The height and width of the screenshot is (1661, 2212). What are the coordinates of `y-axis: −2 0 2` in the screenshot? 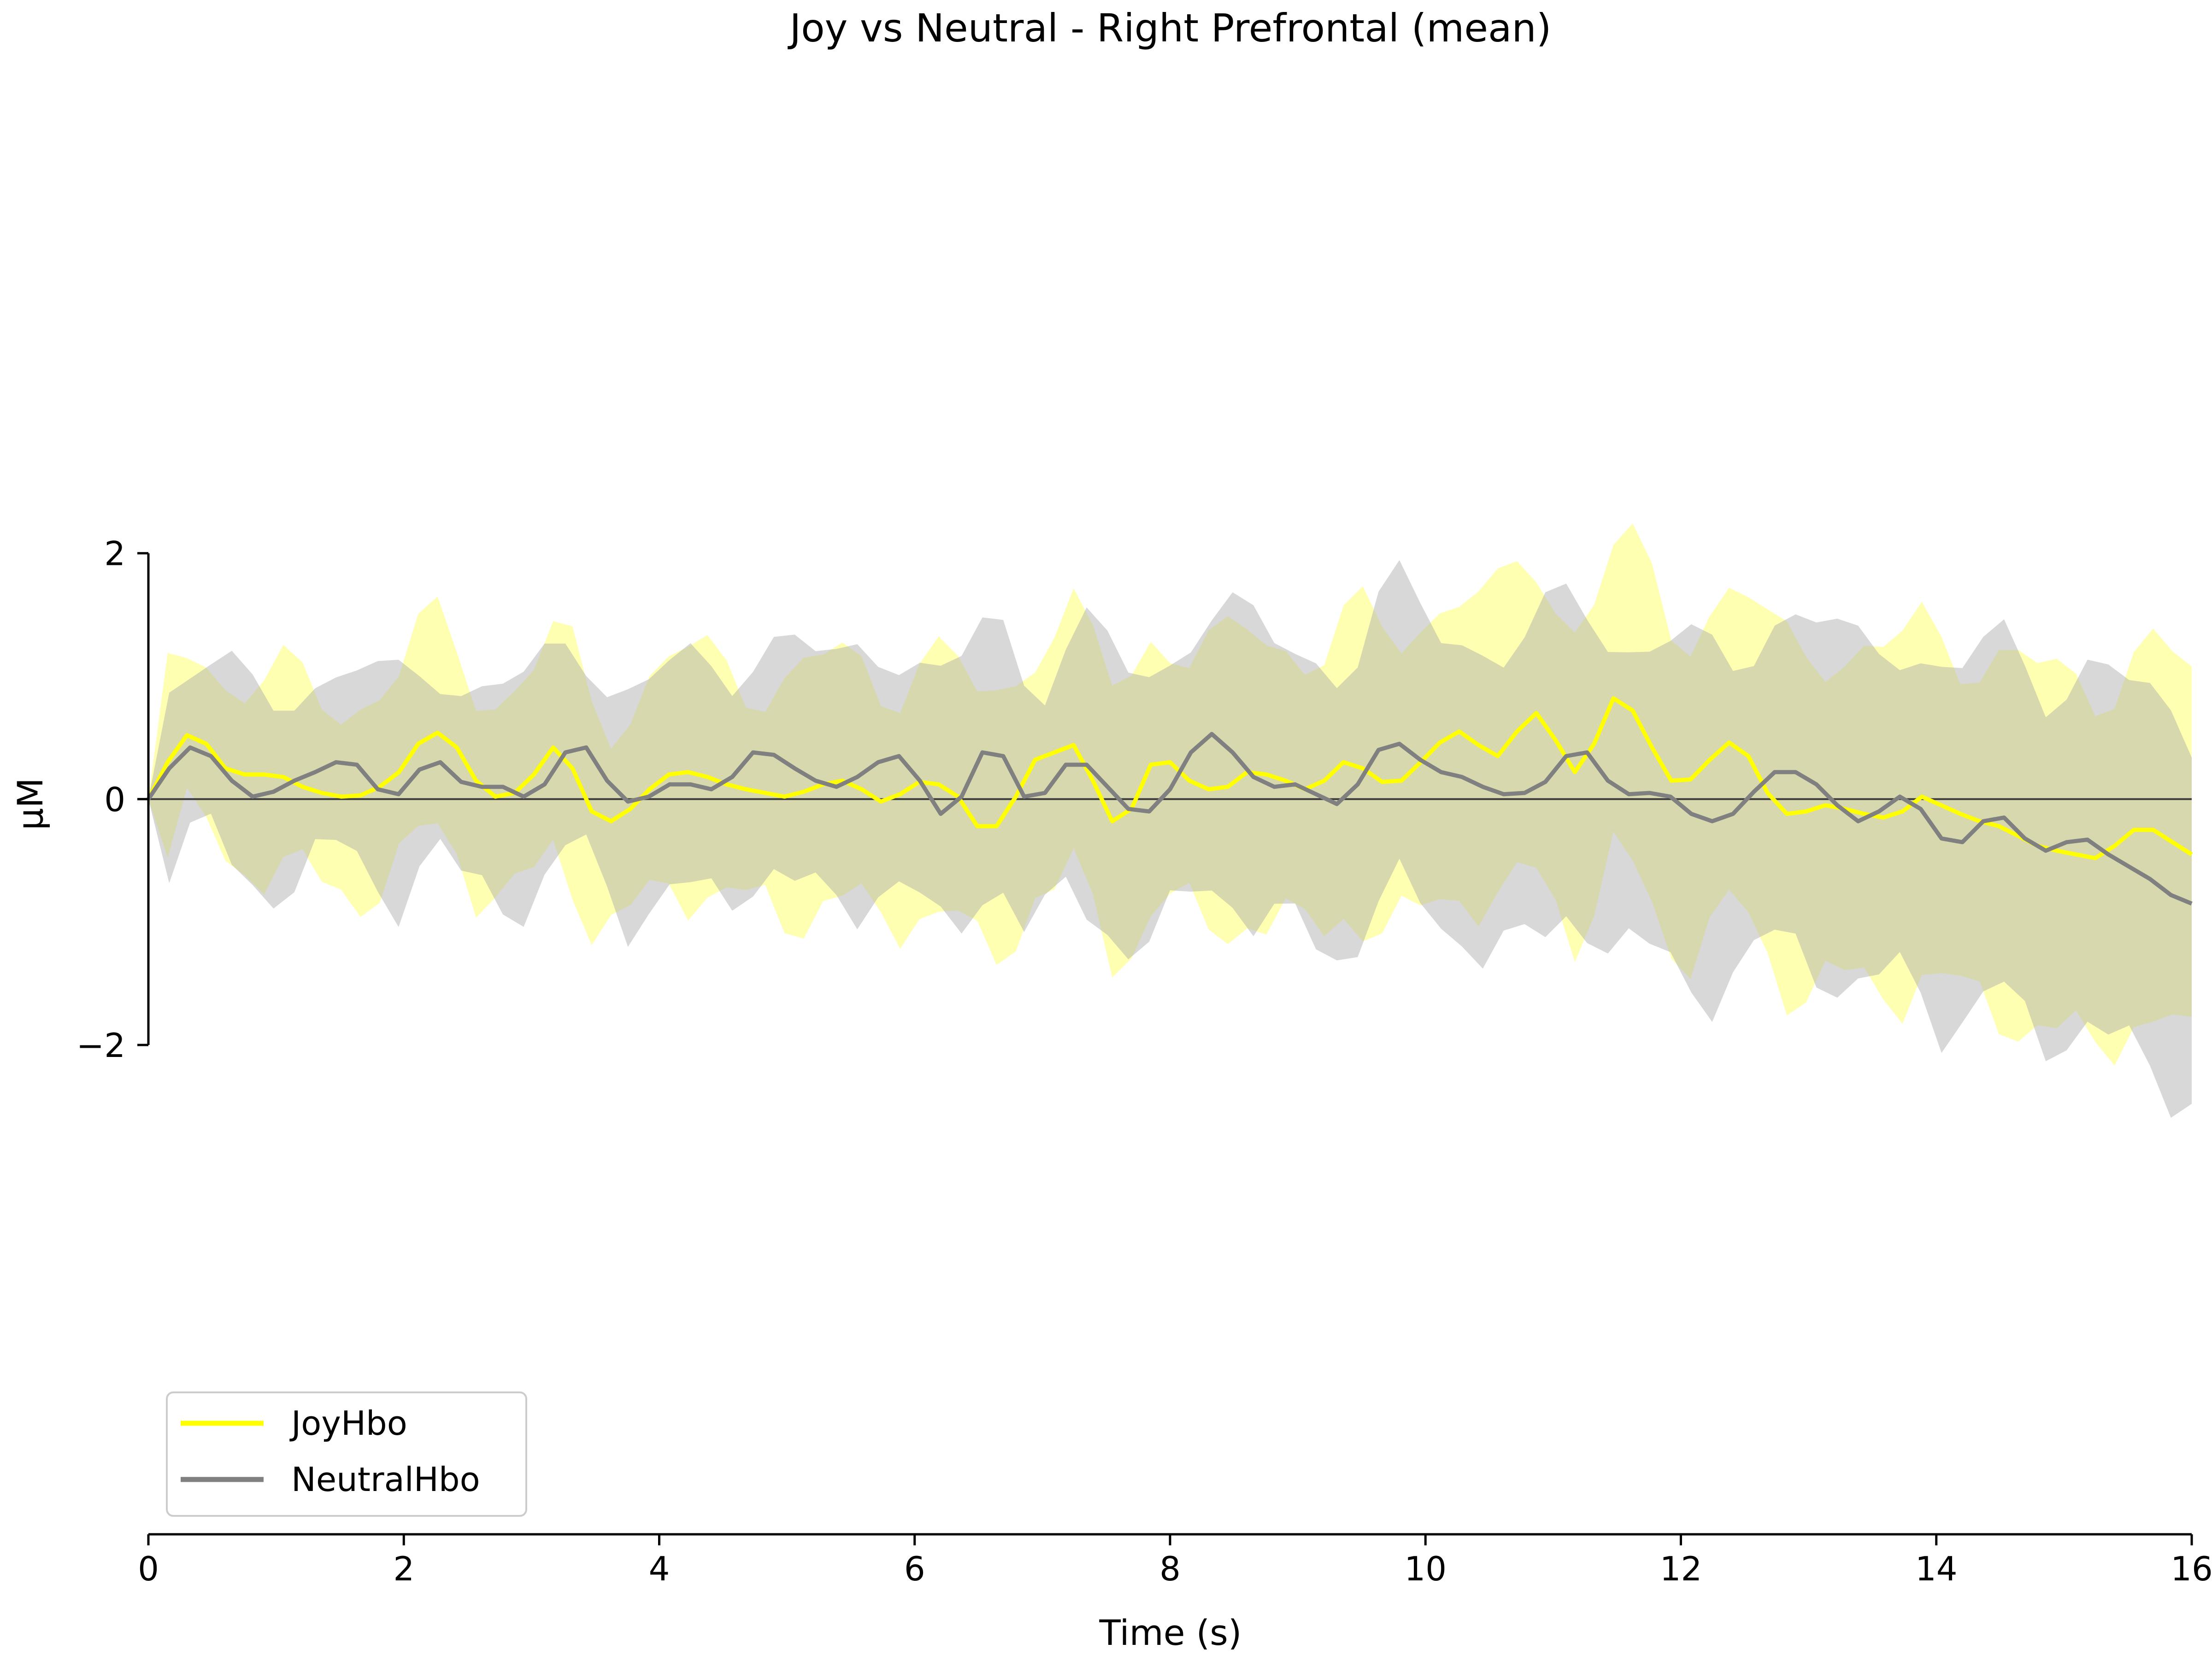 It's located at (113, 799).